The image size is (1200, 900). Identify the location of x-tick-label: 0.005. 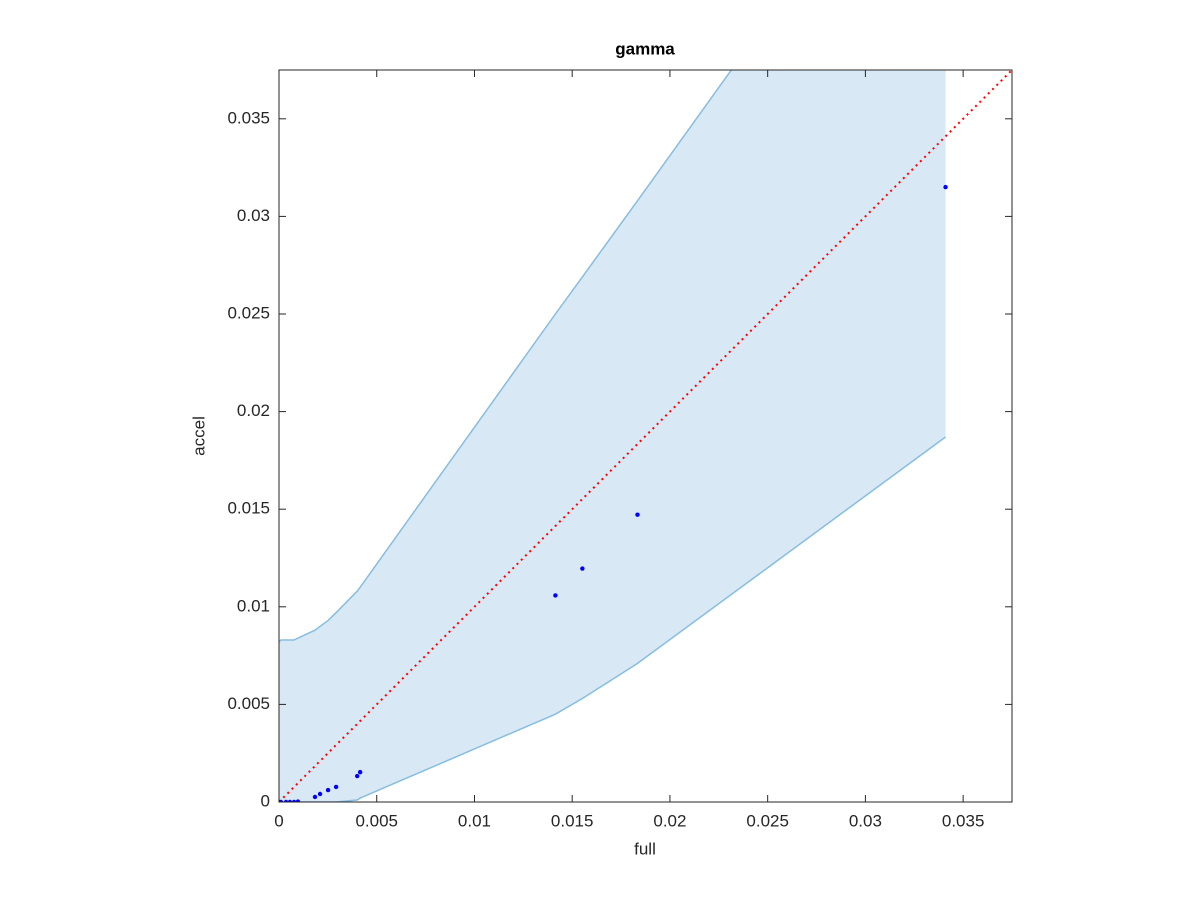
(376, 820).